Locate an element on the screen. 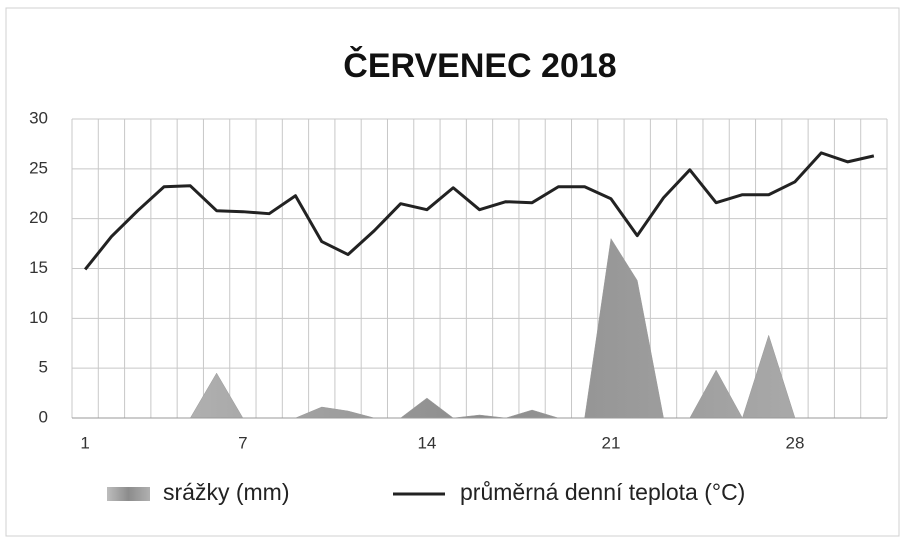 Image resolution: width=906 pixels, height=543 pixels. y-tick-label: 20 is located at coordinates (38, 217).